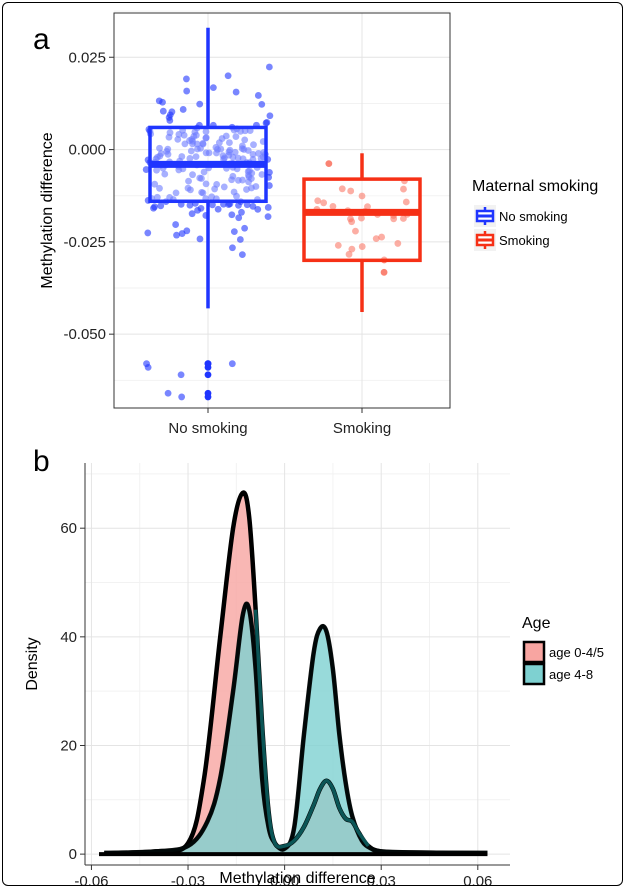 The height and width of the screenshot is (888, 627). I want to click on panel-a-y-axis-title: Methylation difference, so click(47, 210).